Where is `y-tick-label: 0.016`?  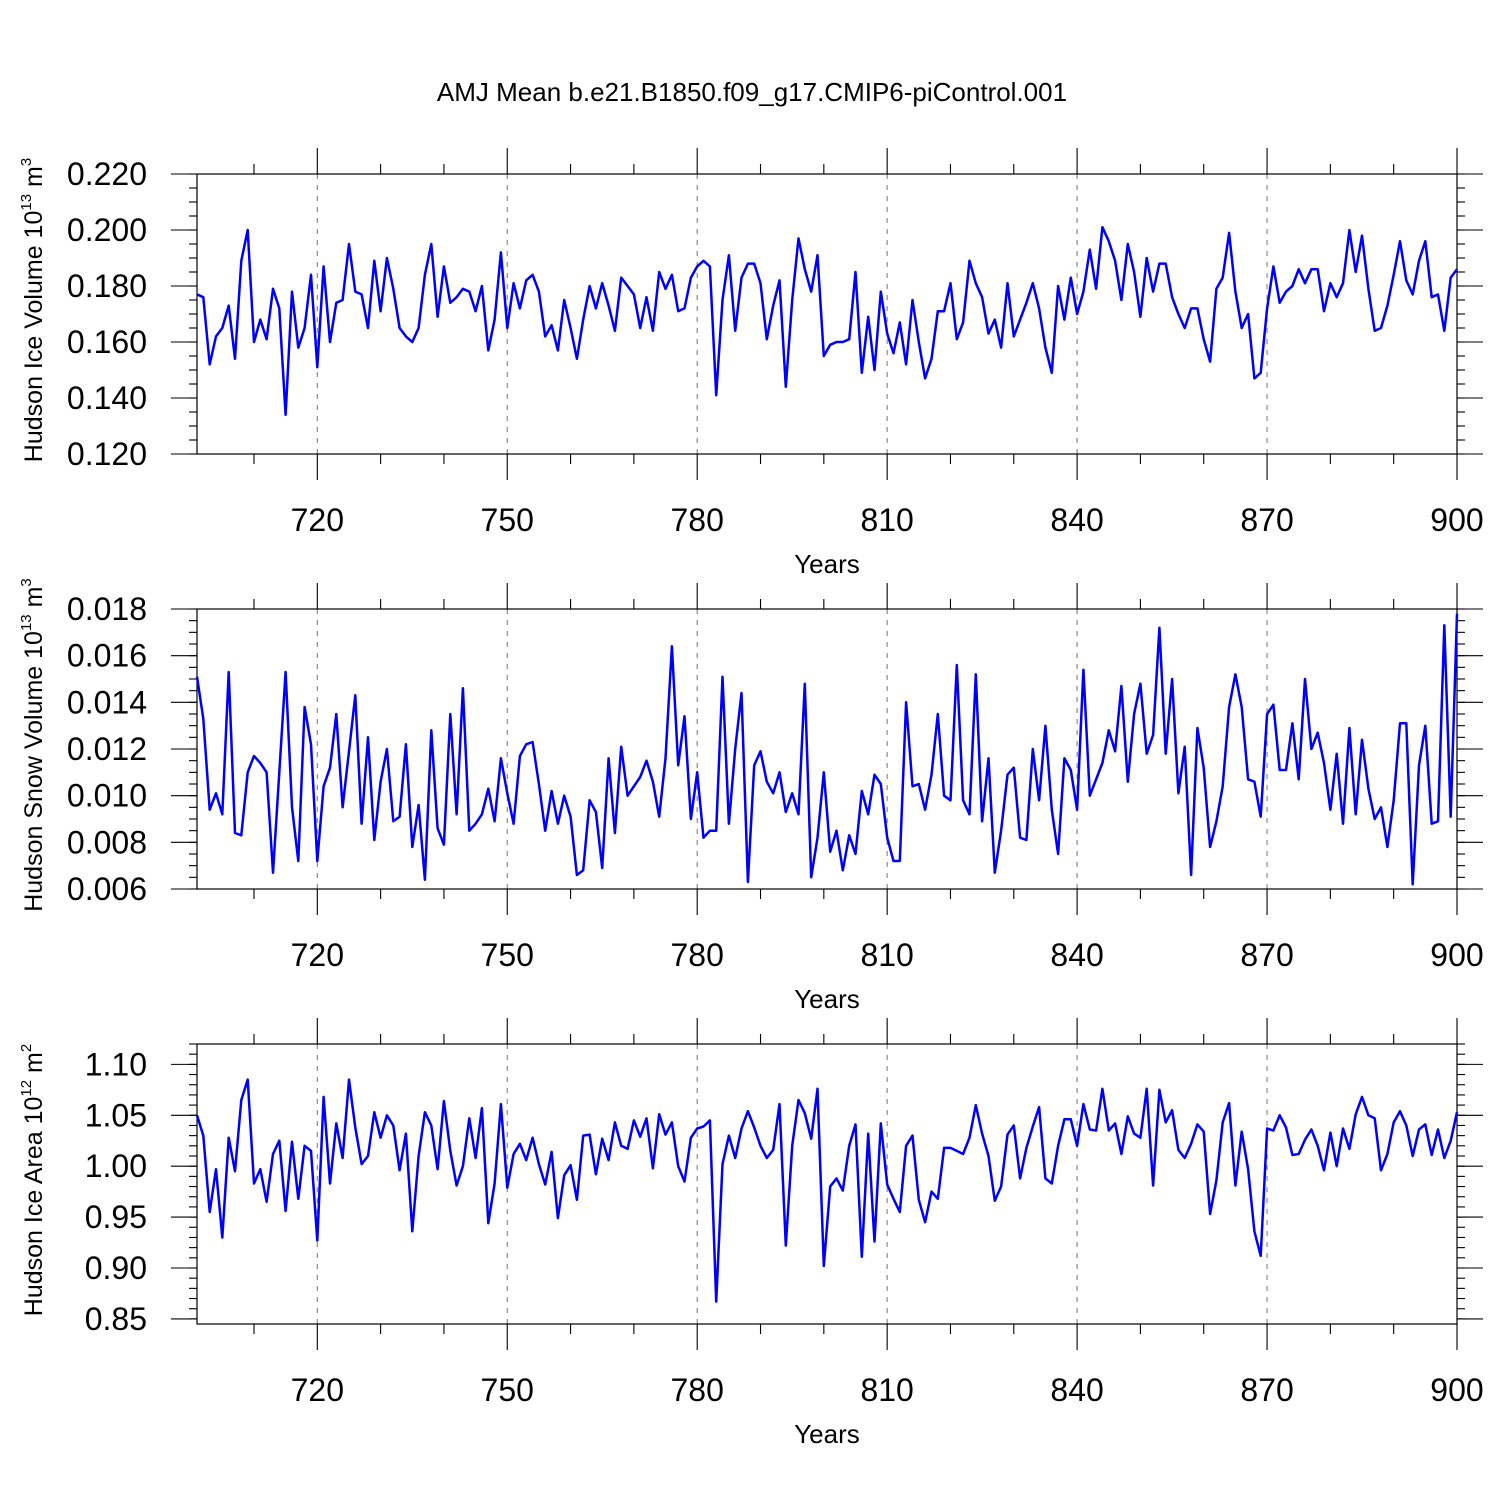 y-tick-label: 0.016 is located at coordinates (107, 656).